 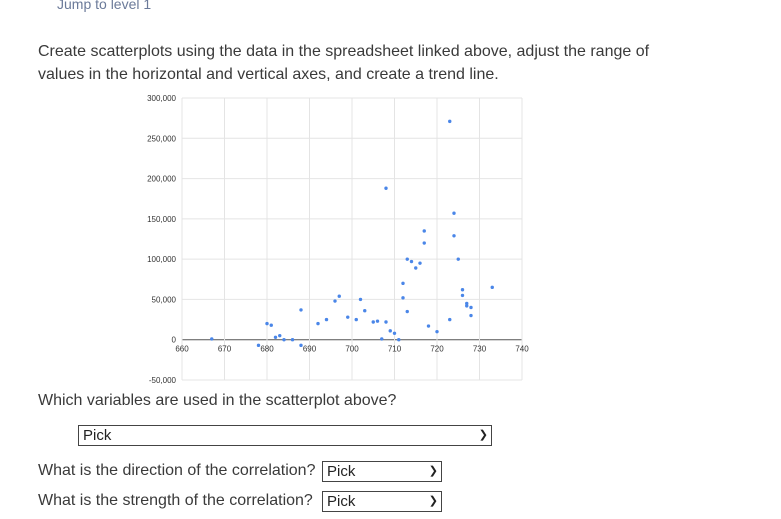 I want to click on x-tick-label: 690, so click(x=310, y=349).